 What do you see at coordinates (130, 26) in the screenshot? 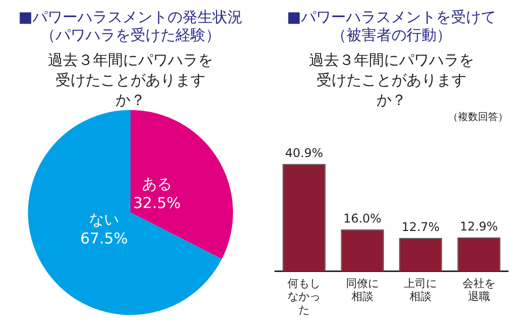
I see `chart-title: ■パワーハラスメントの発生状況（パワハラを受けた経験）` at bounding box center [130, 26].